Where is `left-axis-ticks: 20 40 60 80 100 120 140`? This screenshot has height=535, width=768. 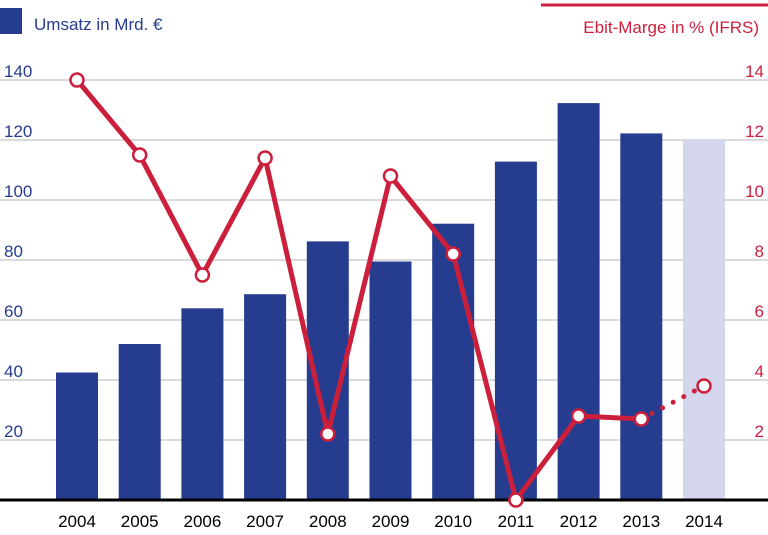 left-axis-ticks: 20 40 60 80 100 120 140 is located at coordinates (18, 251).